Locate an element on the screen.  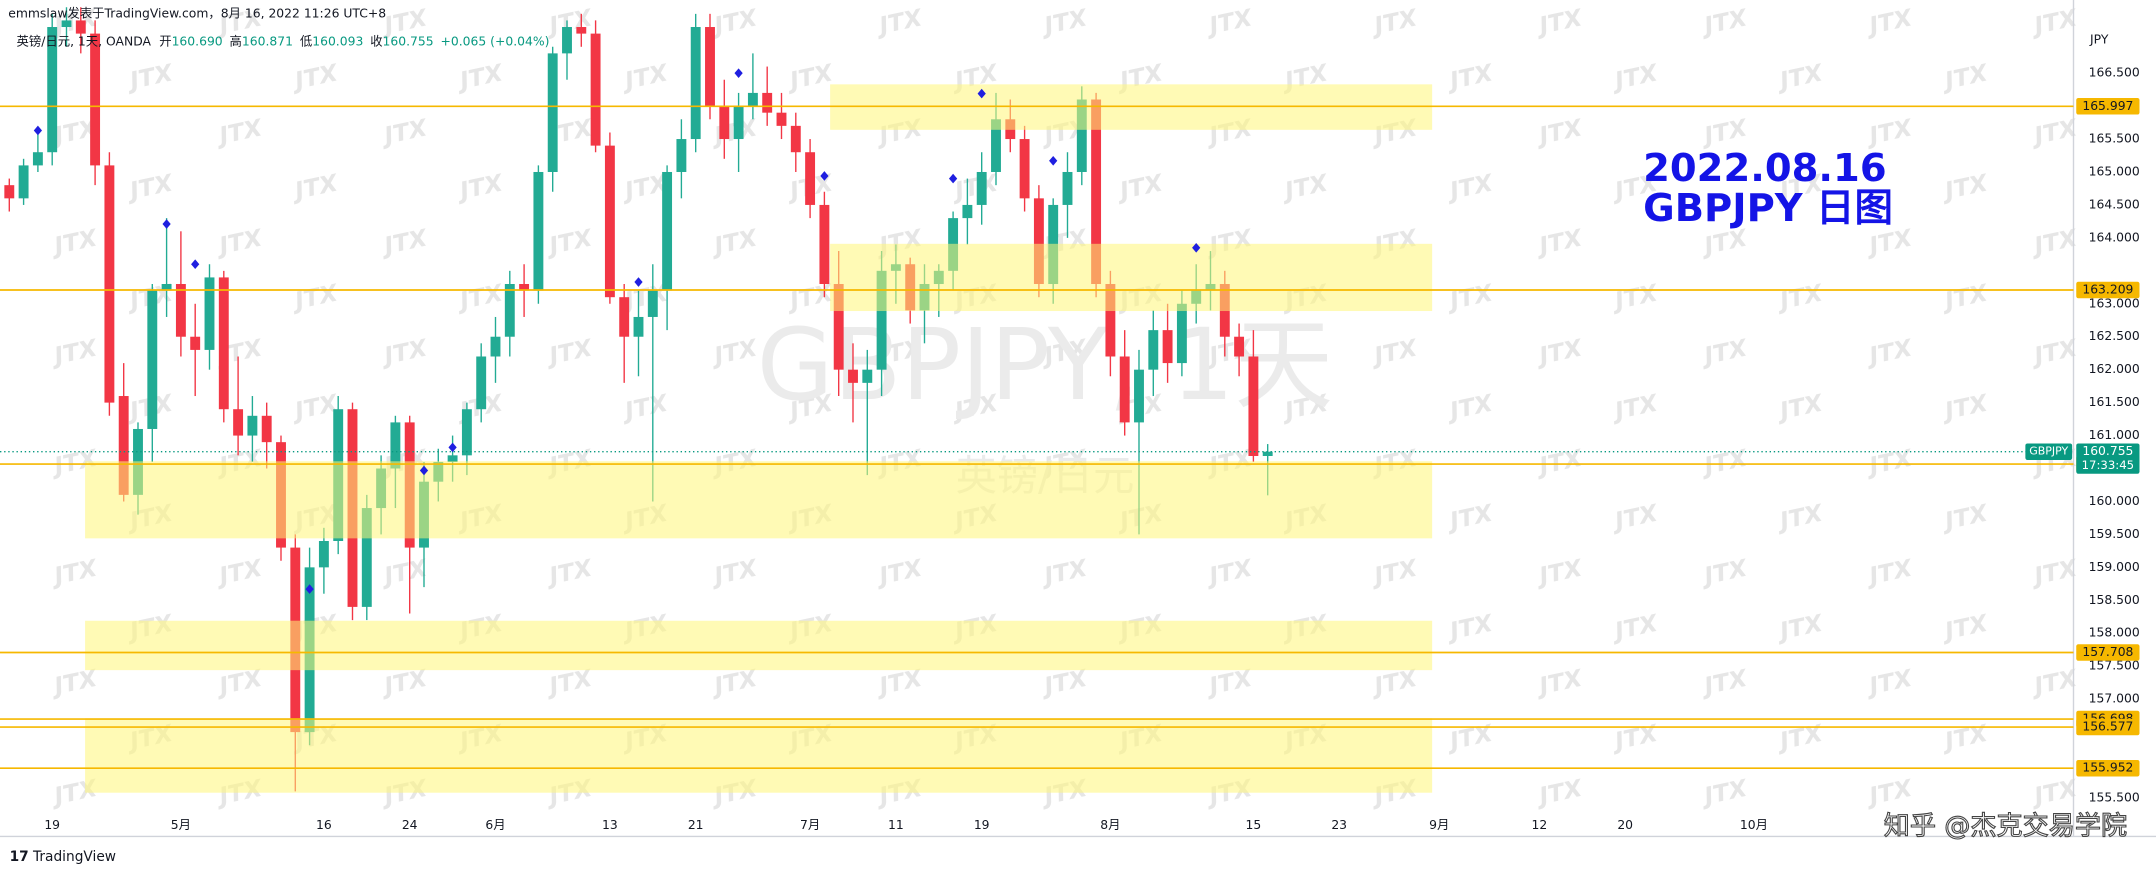
credit: 知乎 @杰克交易学院 is located at coordinates (2005, 826).